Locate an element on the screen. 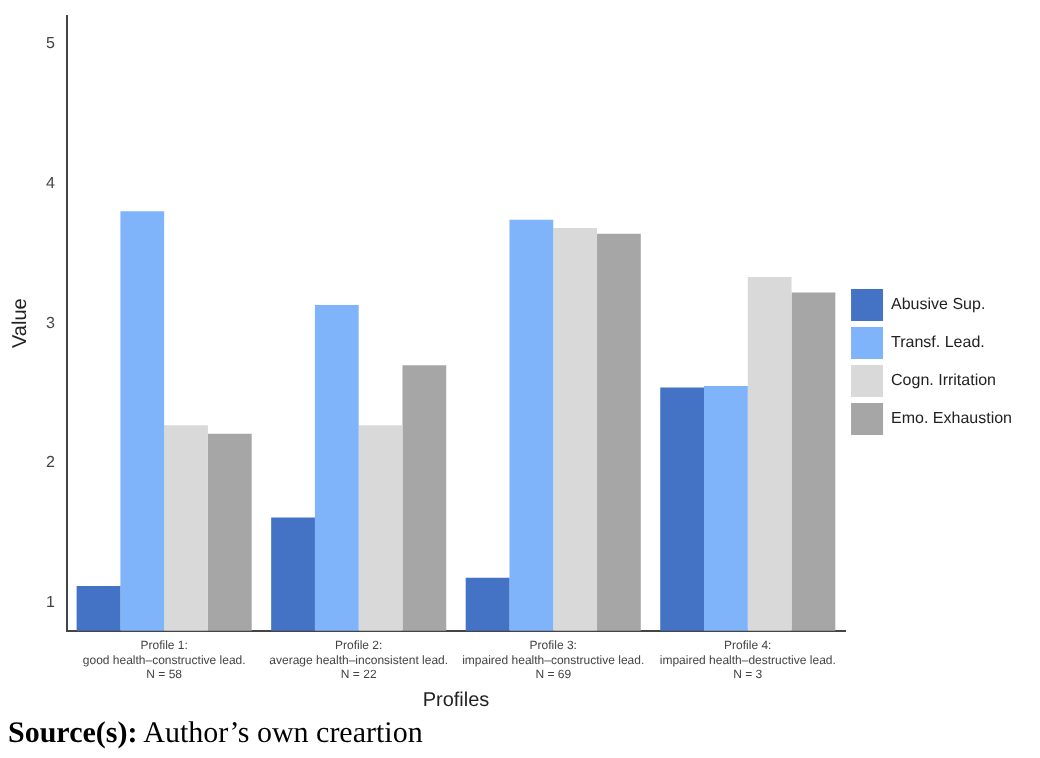  y-tick-label: 2 is located at coordinates (50, 462).